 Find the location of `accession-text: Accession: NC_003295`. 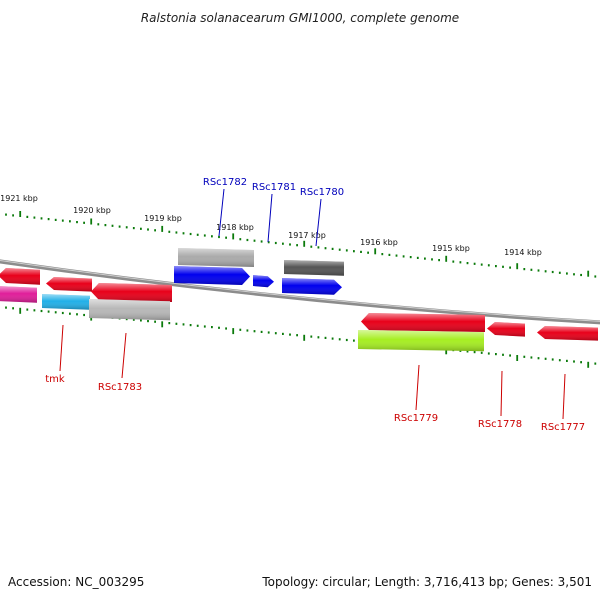

accession-text: Accession: NC_003295 is located at coordinates (76, 582).